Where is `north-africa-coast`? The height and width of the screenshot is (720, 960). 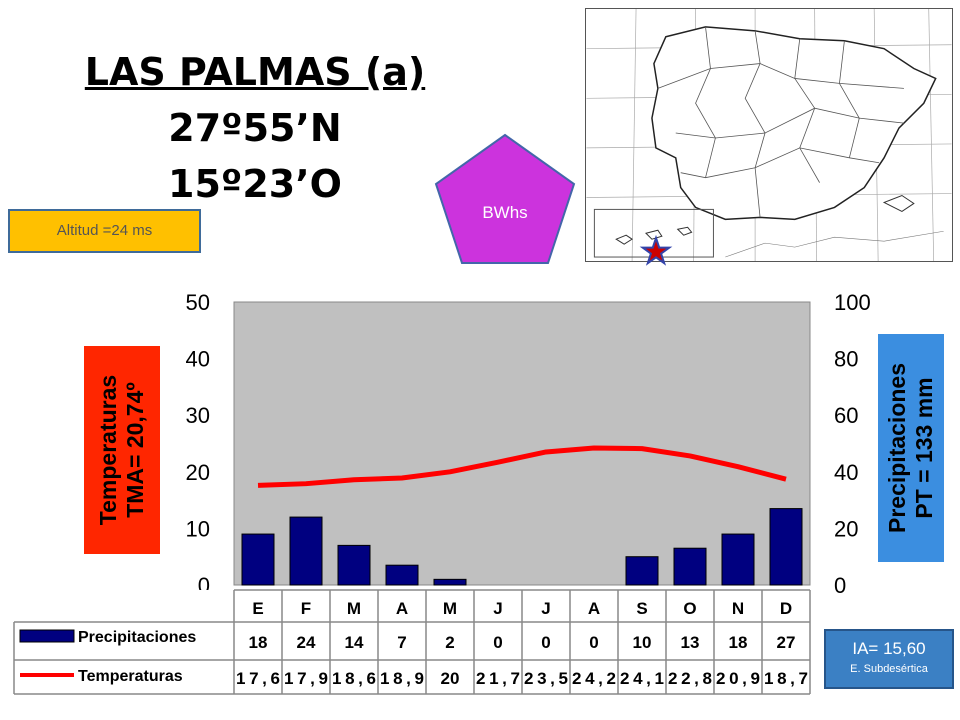 north-africa-coast is located at coordinates (834, 244).